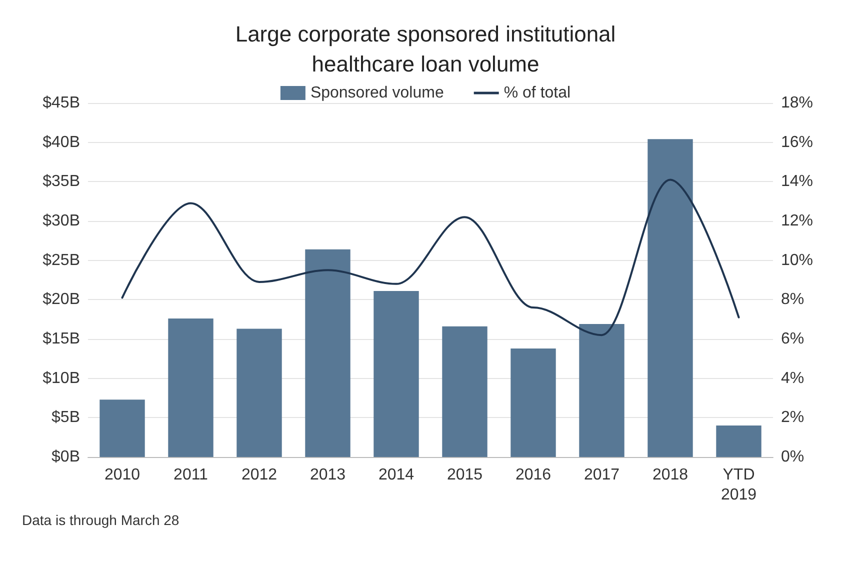 This screenshot has height=565, width=851. What do you see at coordinates (61, 221) in the screenshot?
I see `y-tick-label: $30B` at bounding box center [61, 221].